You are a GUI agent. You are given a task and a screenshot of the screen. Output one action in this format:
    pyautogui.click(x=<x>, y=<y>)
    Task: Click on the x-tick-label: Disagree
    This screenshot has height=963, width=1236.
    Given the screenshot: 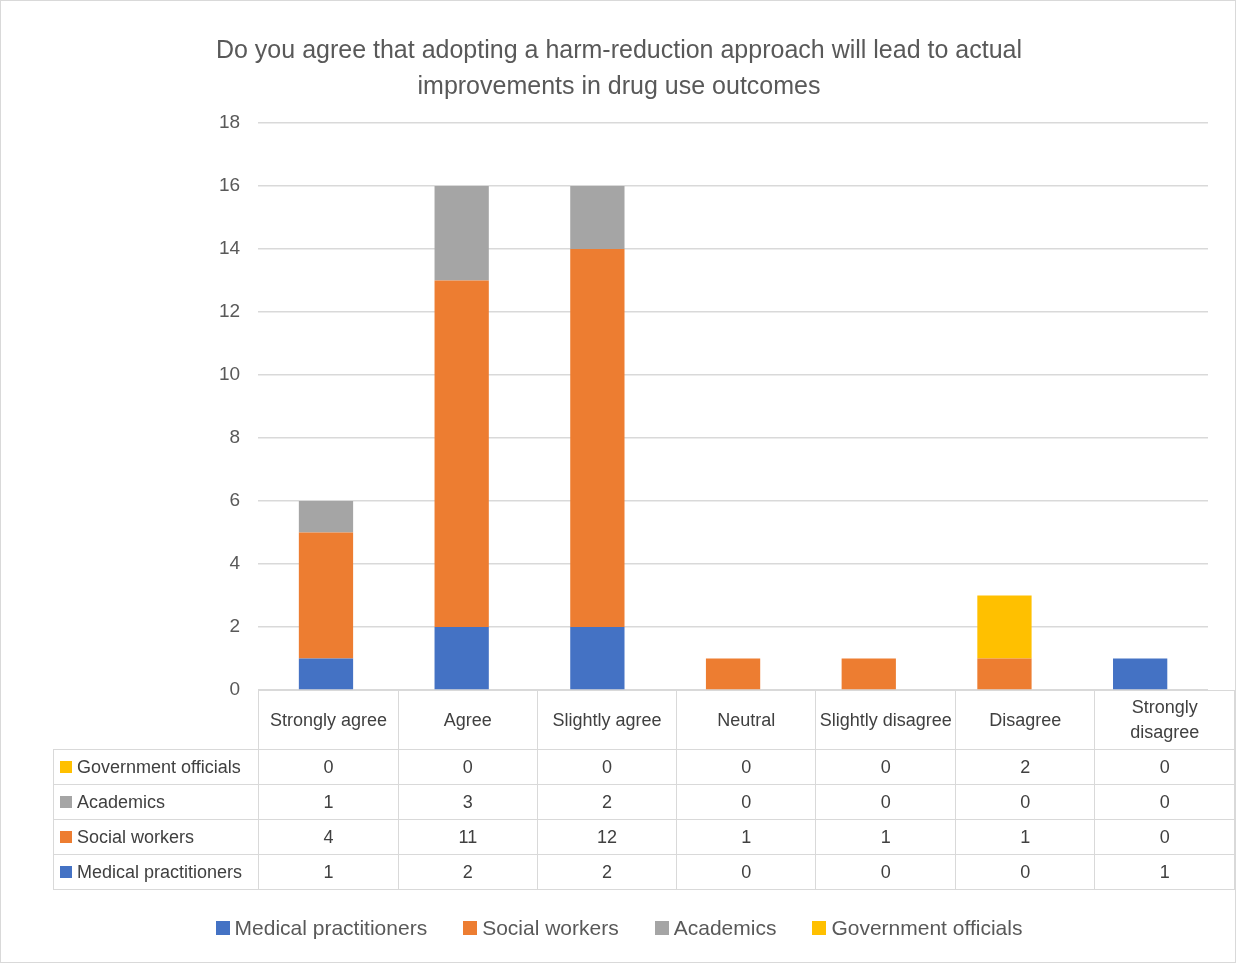 What is the action you would take?
    pyautogui.click(x=1025, y=720)
    